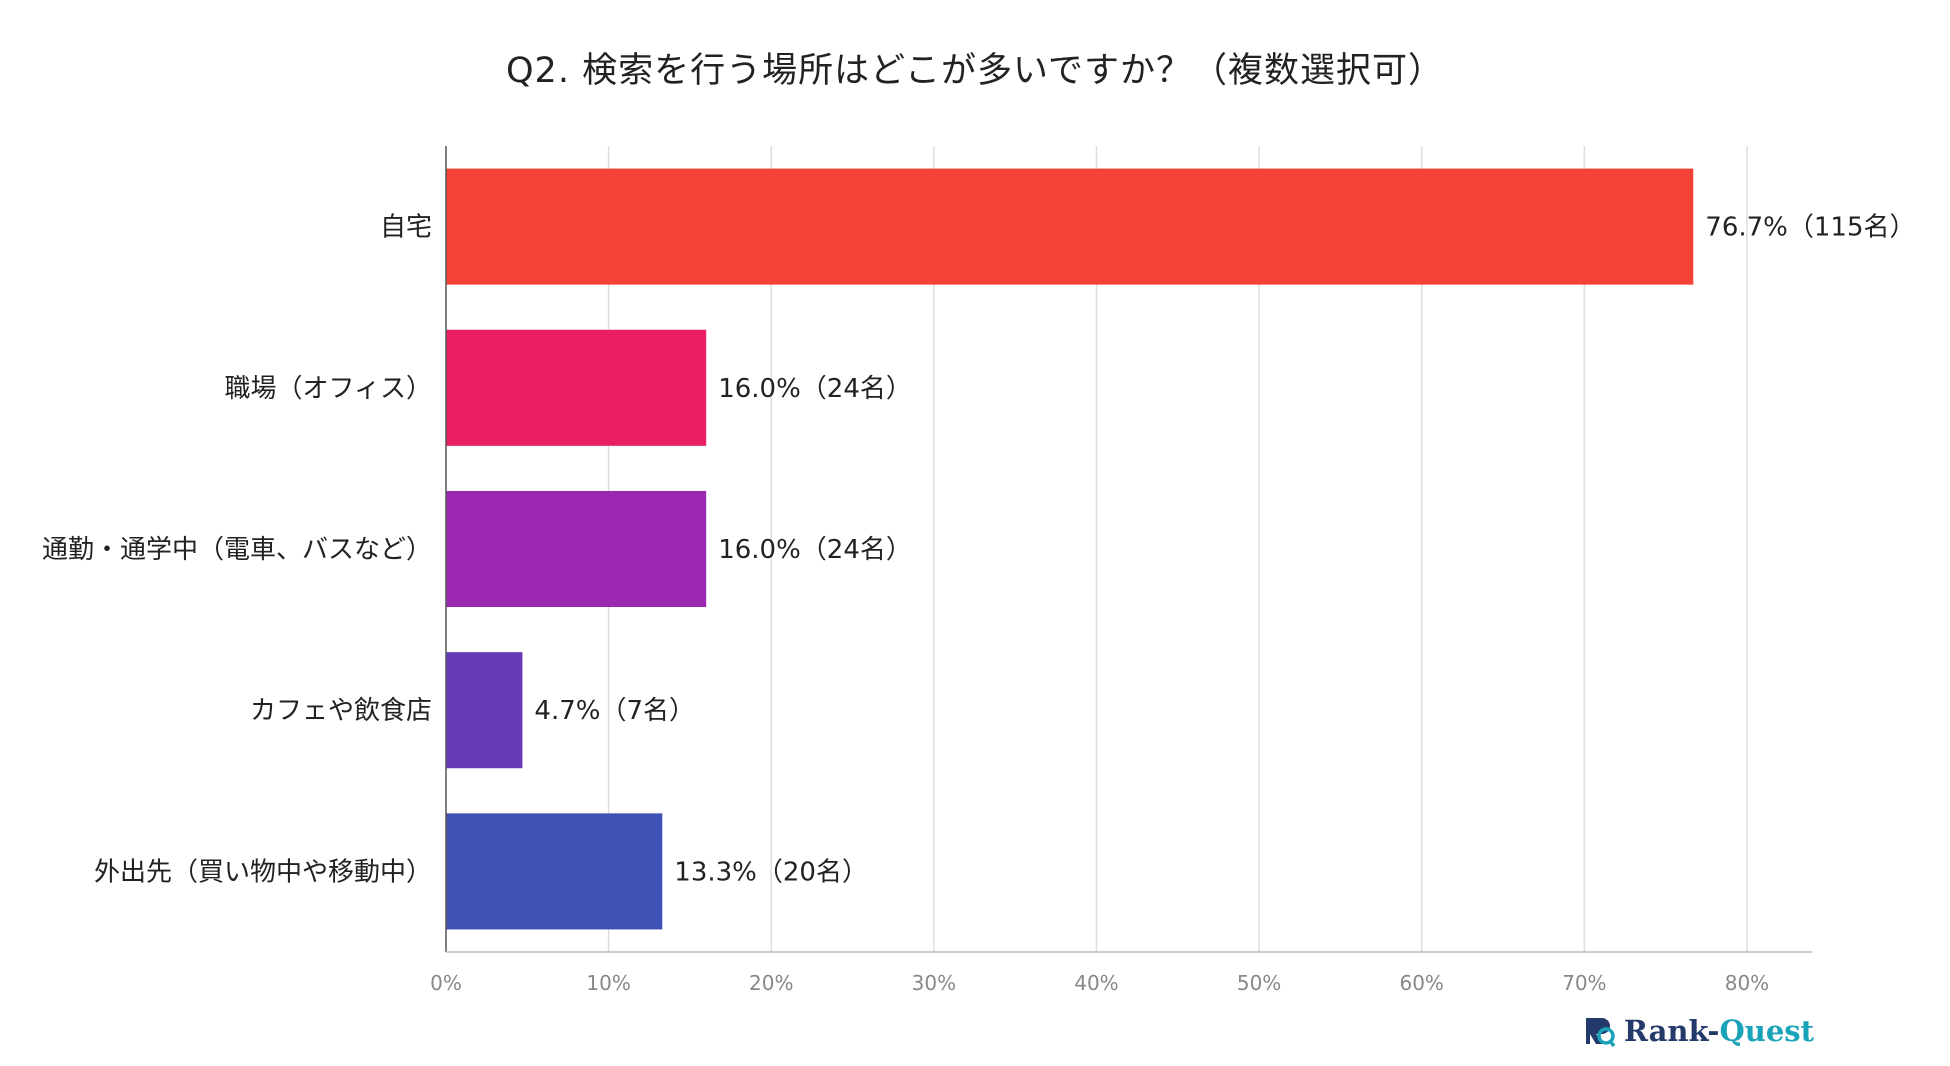 This screenshot has width=1950, height=1066. What do you see at coordinates (263, 872) in the screenshot?
I see `category-label: 外出先（買い物中や移動中）` at bounding box center [263, 872].